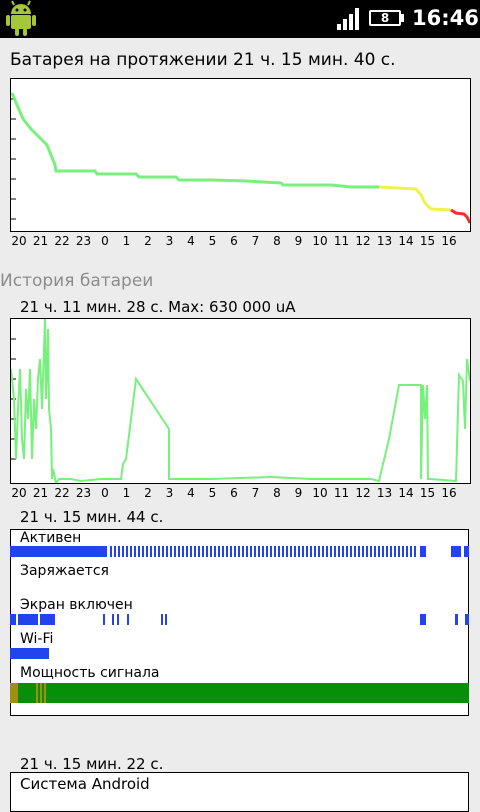  I want to click on battery-level: 8, so click(385, 18).